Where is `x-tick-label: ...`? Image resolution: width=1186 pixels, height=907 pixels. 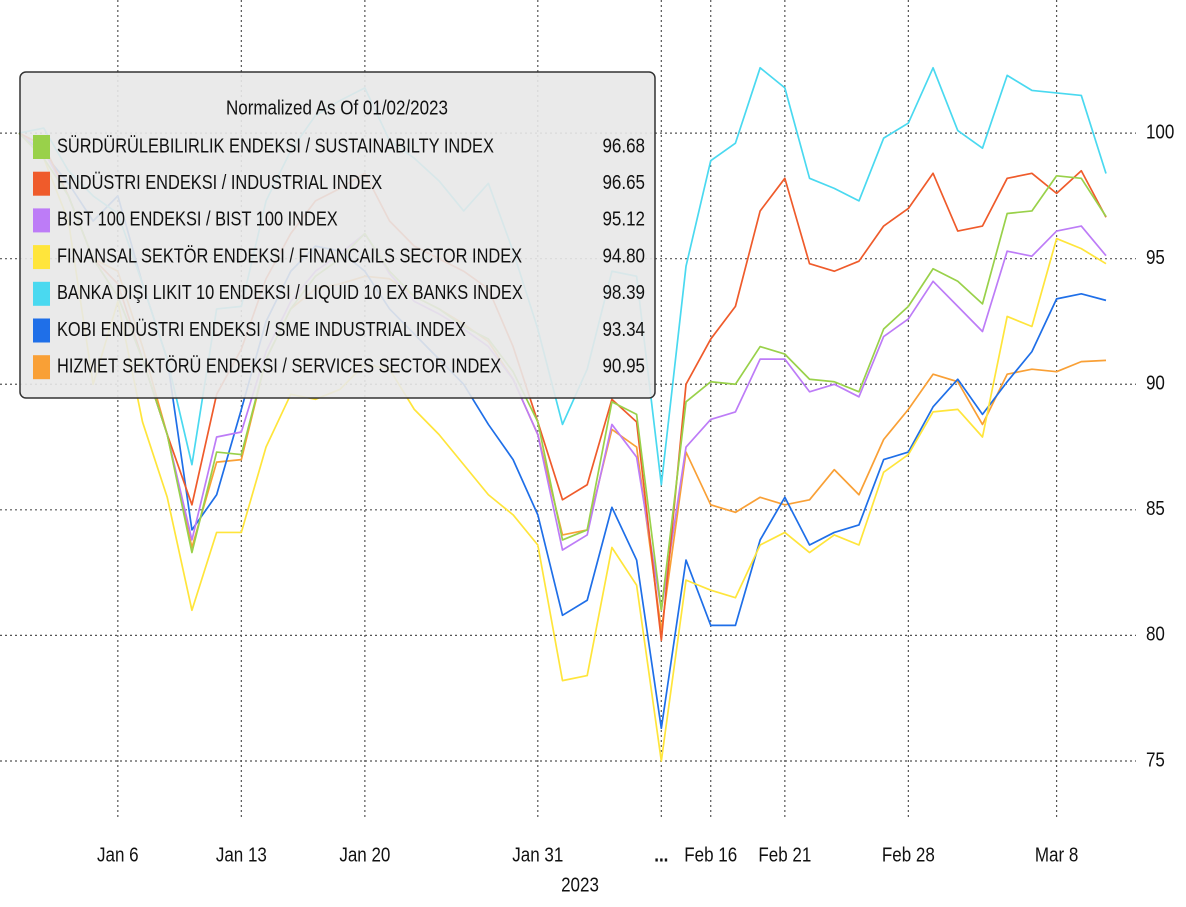 x-tick-label: ... is located at coordinates (661, 854).